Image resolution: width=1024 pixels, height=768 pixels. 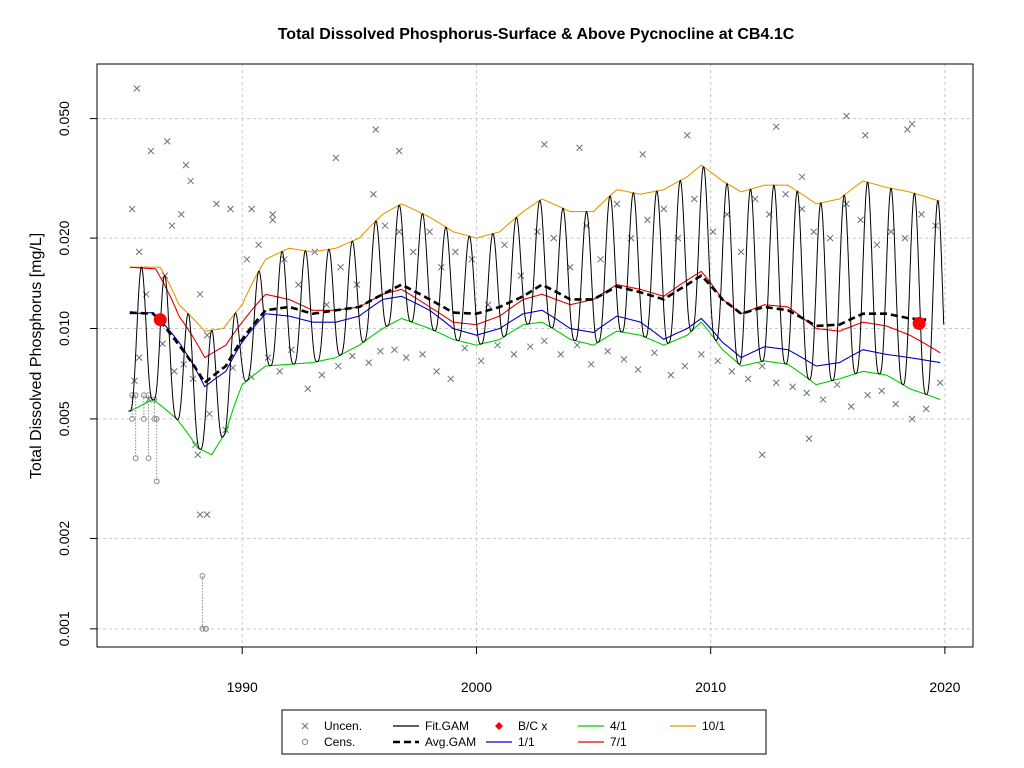 What do you see at coordinates (532, 726) in the screenshot?
I see `legend-label: B/C x` at bounding box center [532, 726].